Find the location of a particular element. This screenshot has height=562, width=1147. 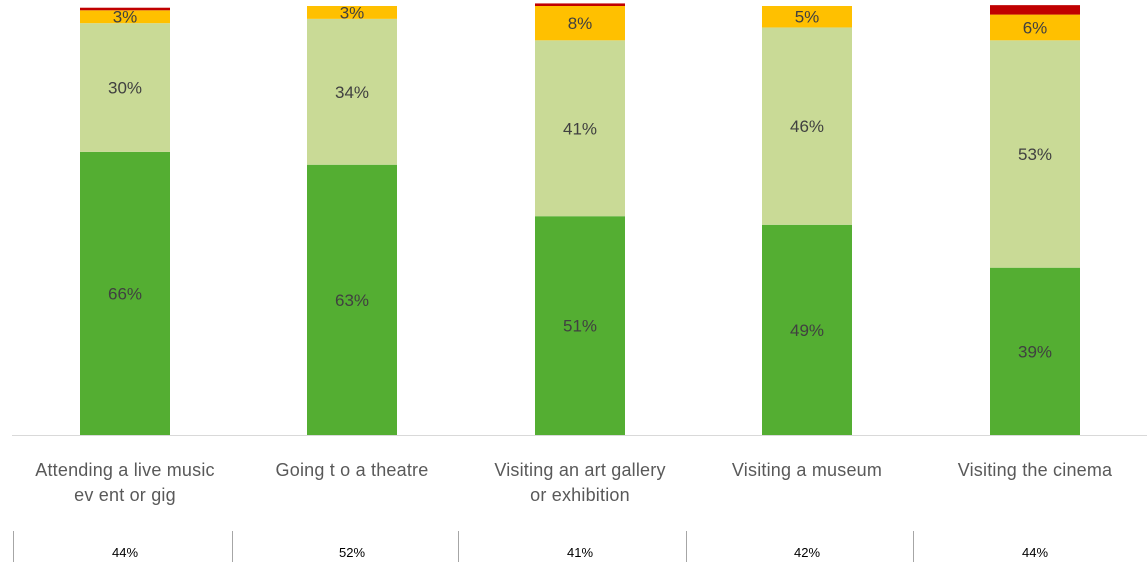

footer-value-3: 41% is located at coordinates (580, 552).